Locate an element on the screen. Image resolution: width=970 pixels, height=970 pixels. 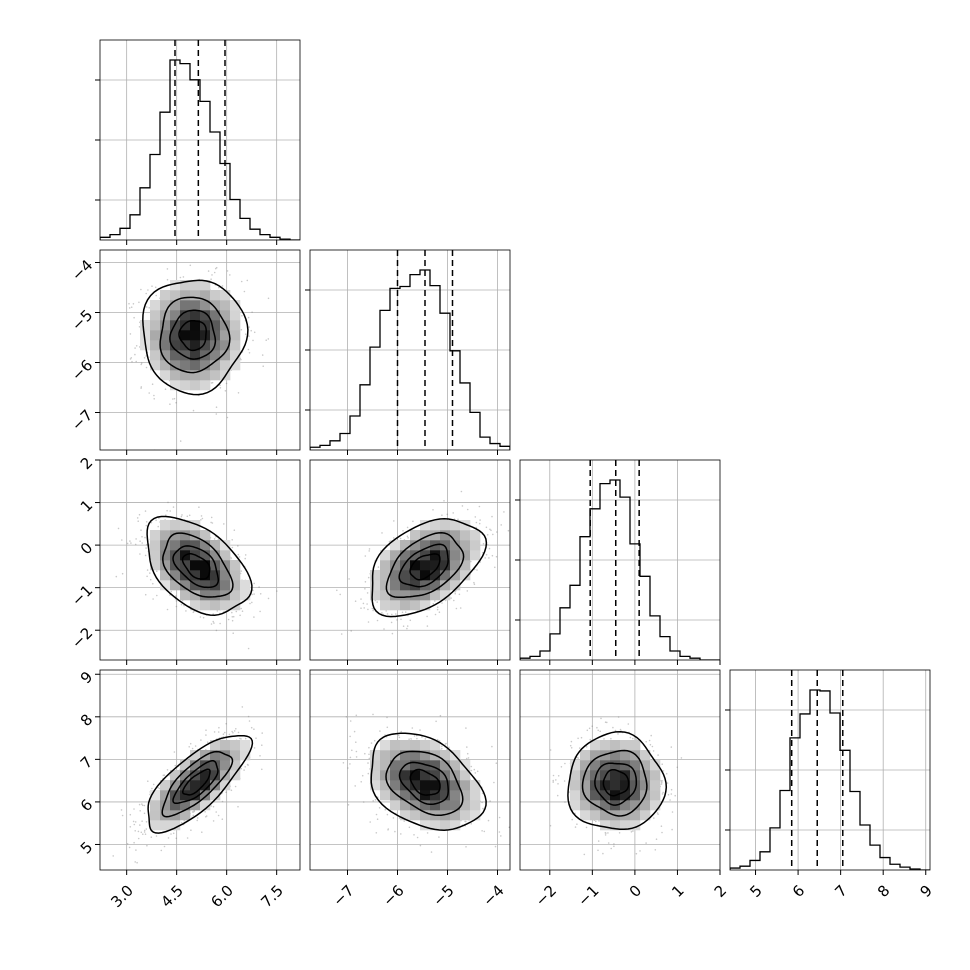
x-tick-label: −1 is located at coordinates (588, 896).